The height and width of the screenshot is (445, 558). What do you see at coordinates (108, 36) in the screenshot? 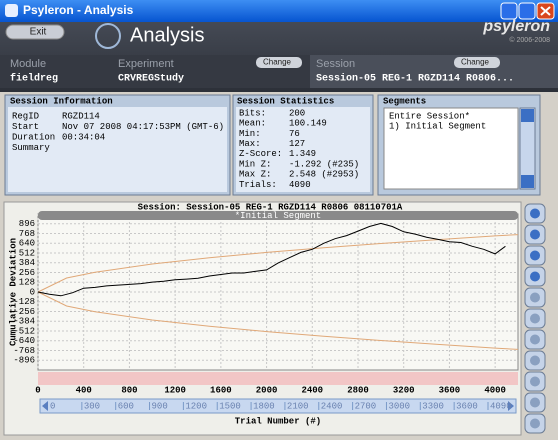
I see `analysis-icon` at bounding box center [108, 36].